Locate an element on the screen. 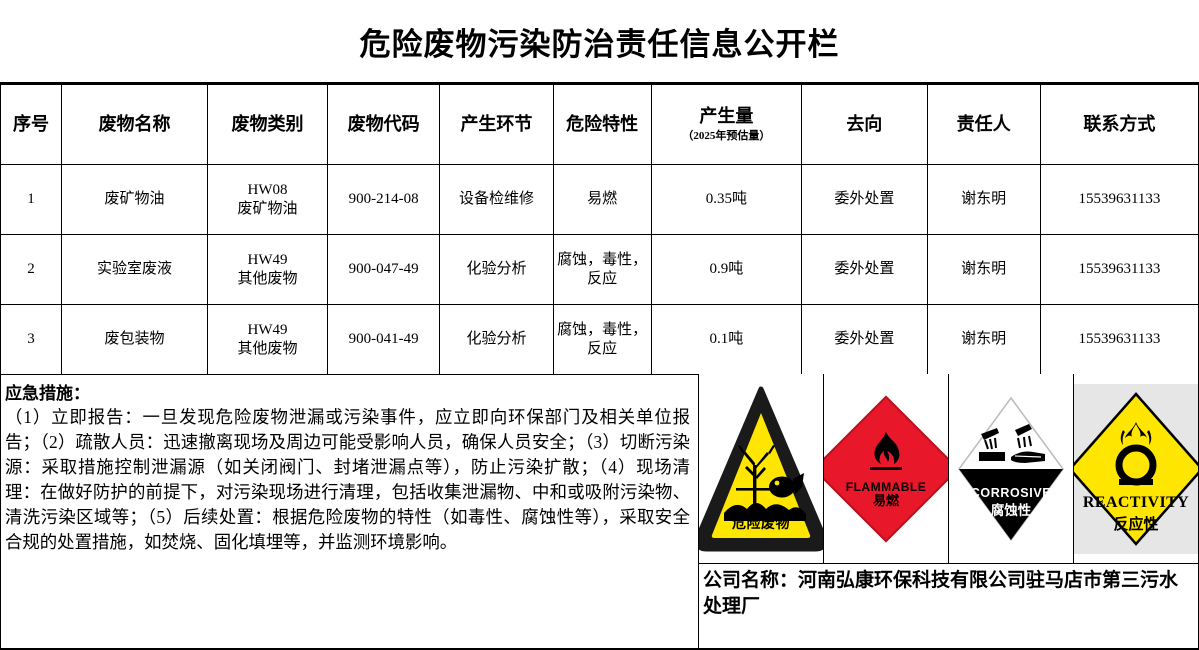 The width and height of the screenshot is (1199, 650). flammable-icon: FLAMMABLE 易燃 is located at coordinates (886, 468).